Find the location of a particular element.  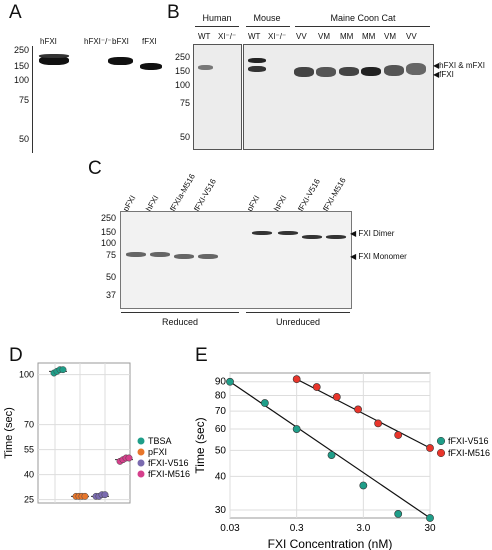

panel-label-a: A is located at coordinates (15, 12).